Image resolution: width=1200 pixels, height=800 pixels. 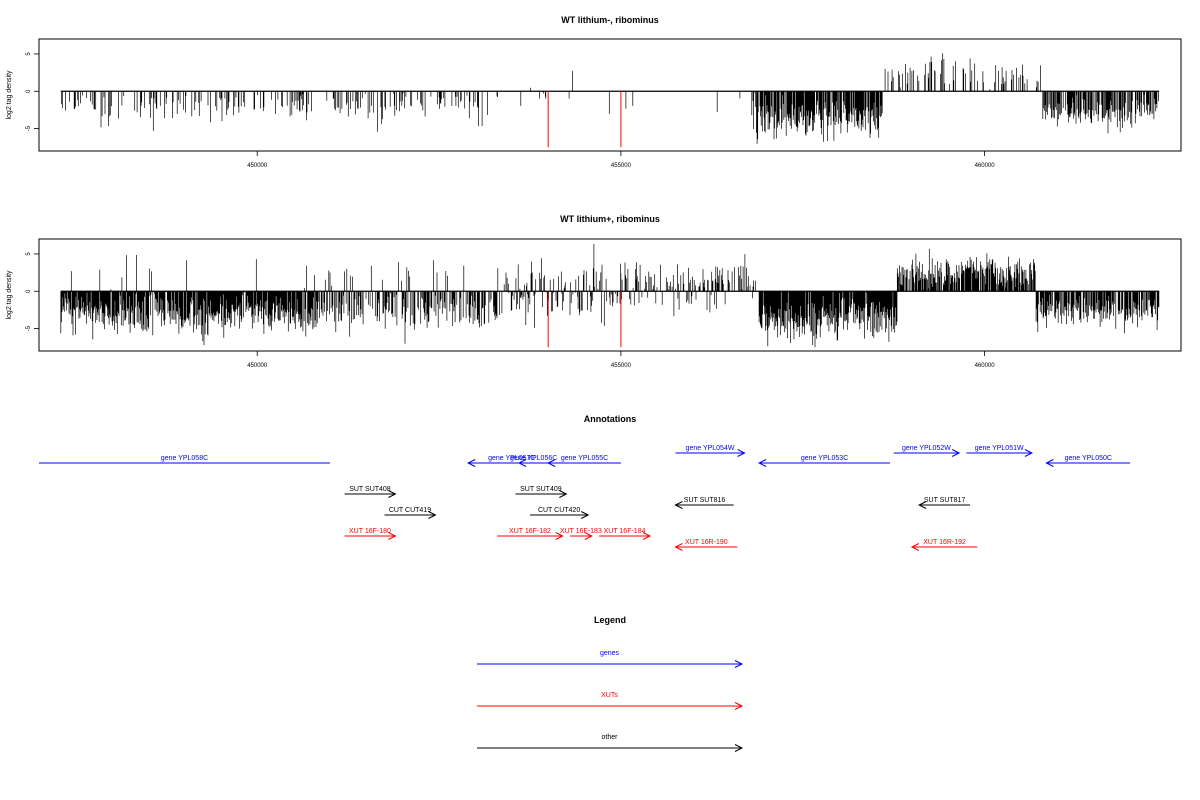 I want to click on legend-item-other: other, so click(x=610, y=743).